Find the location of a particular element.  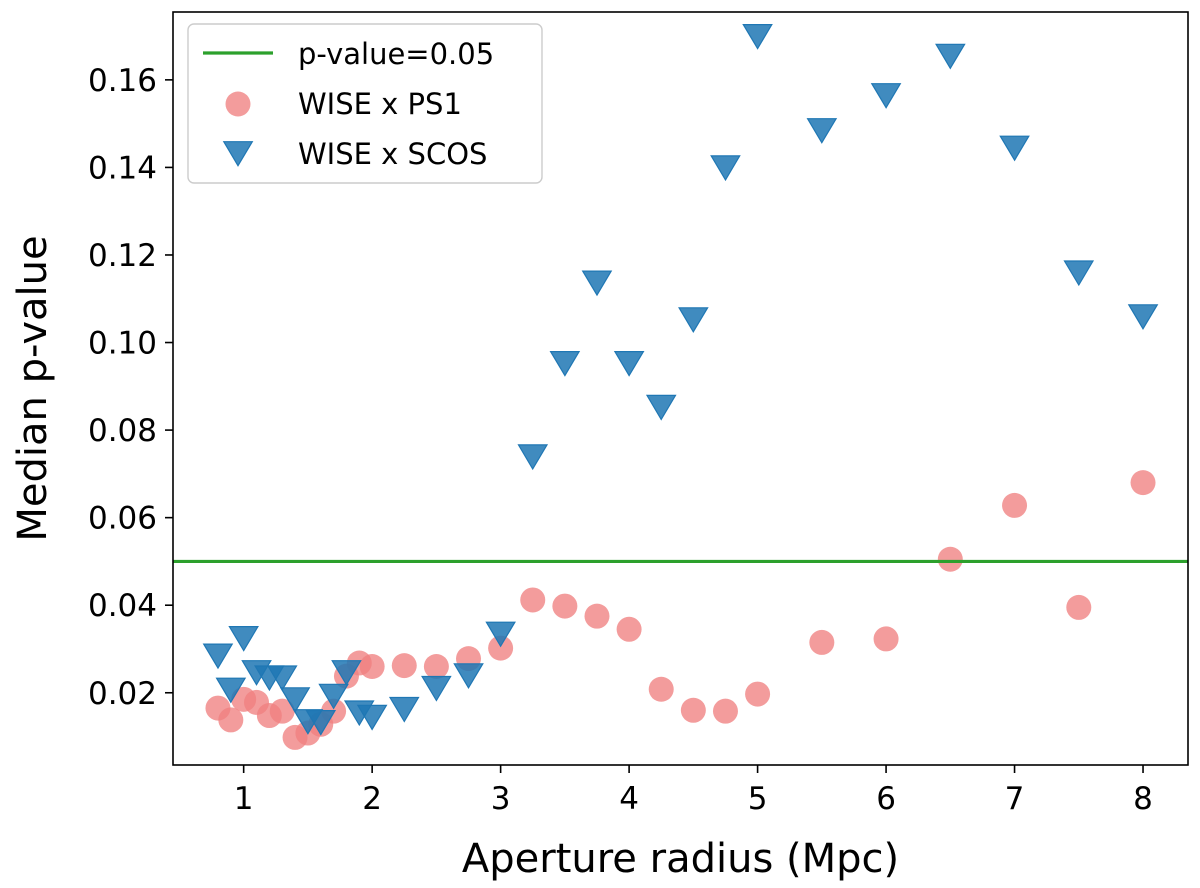

x-tick-label: 2 is located at coordinates (372, 799).